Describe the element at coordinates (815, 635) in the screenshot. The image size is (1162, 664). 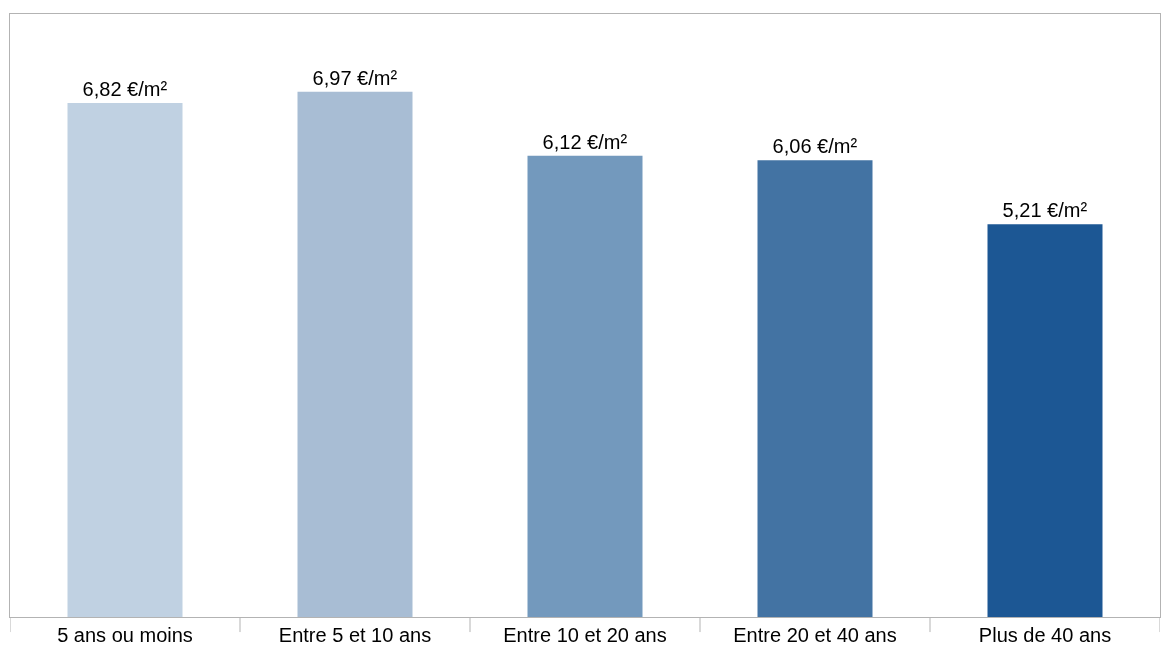
I see `x-tick-label: Entre 20 et 40 ans` at that location.